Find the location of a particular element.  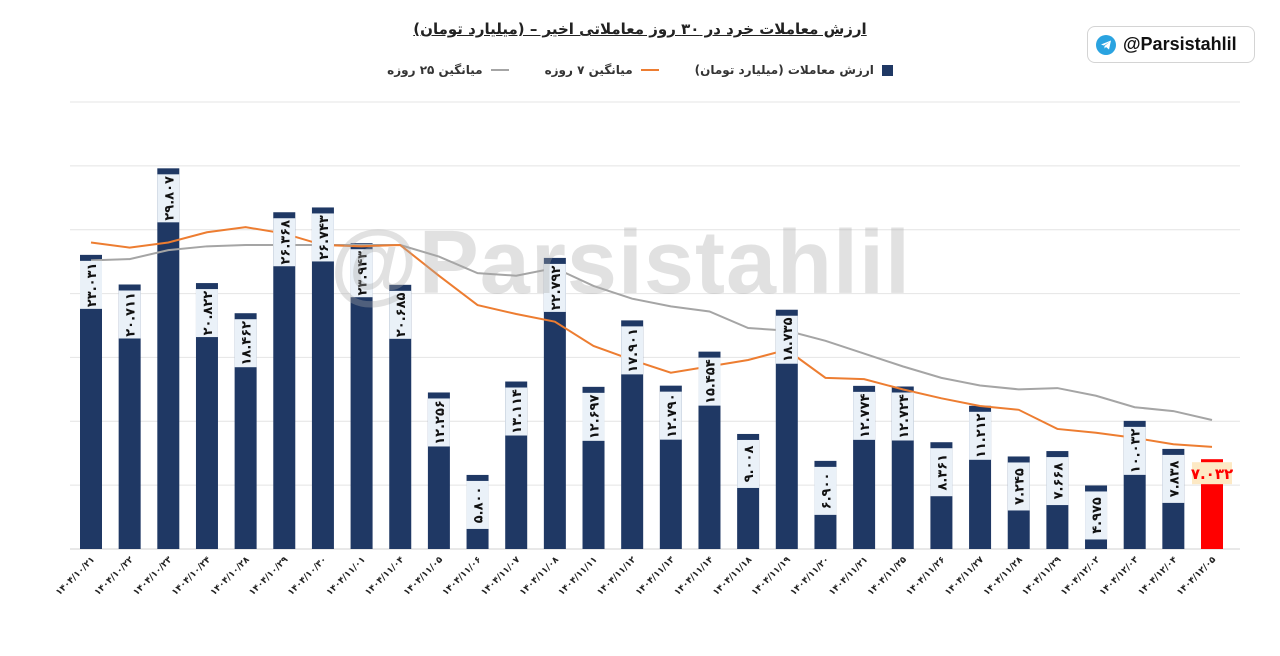

legend-swatch-ma7 is located at coordinates (649, 70).